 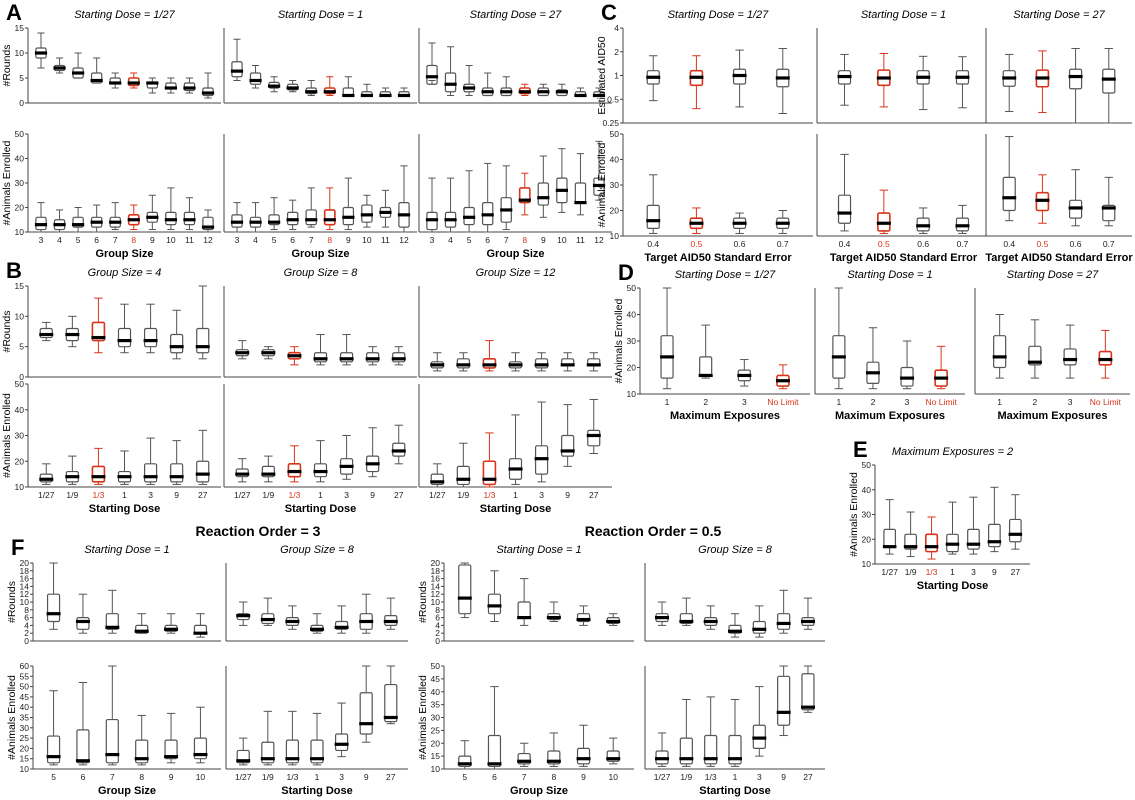 What do you see at coordinates (524, 777) in the screenshot?
I see `x-tick-label: 7` at bounding box center [524, 777].